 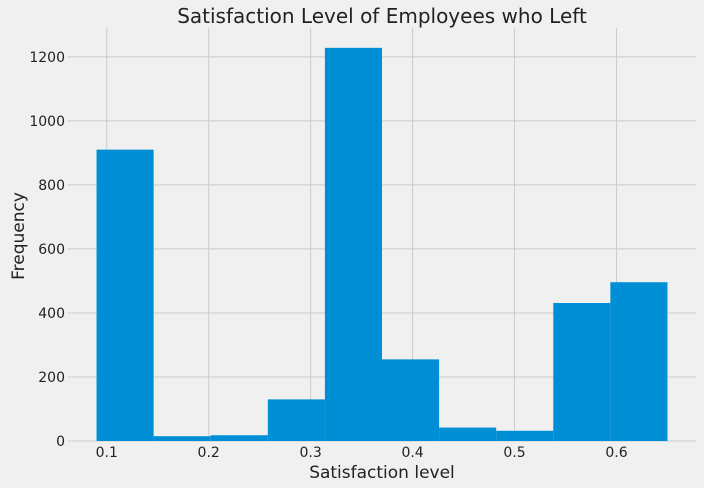 What do you see at coordinates (412, 453) in the screenshot?
I see `x-tick-label: 0.4` at bounding box center [412, 453].